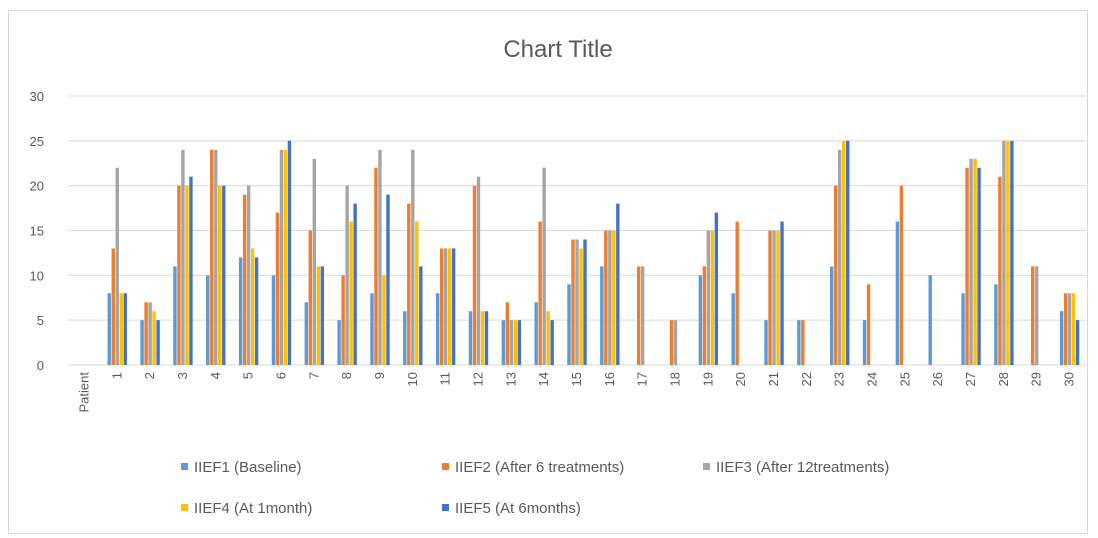  I want to click on chart-title: Chart Title, so click(557, 49).